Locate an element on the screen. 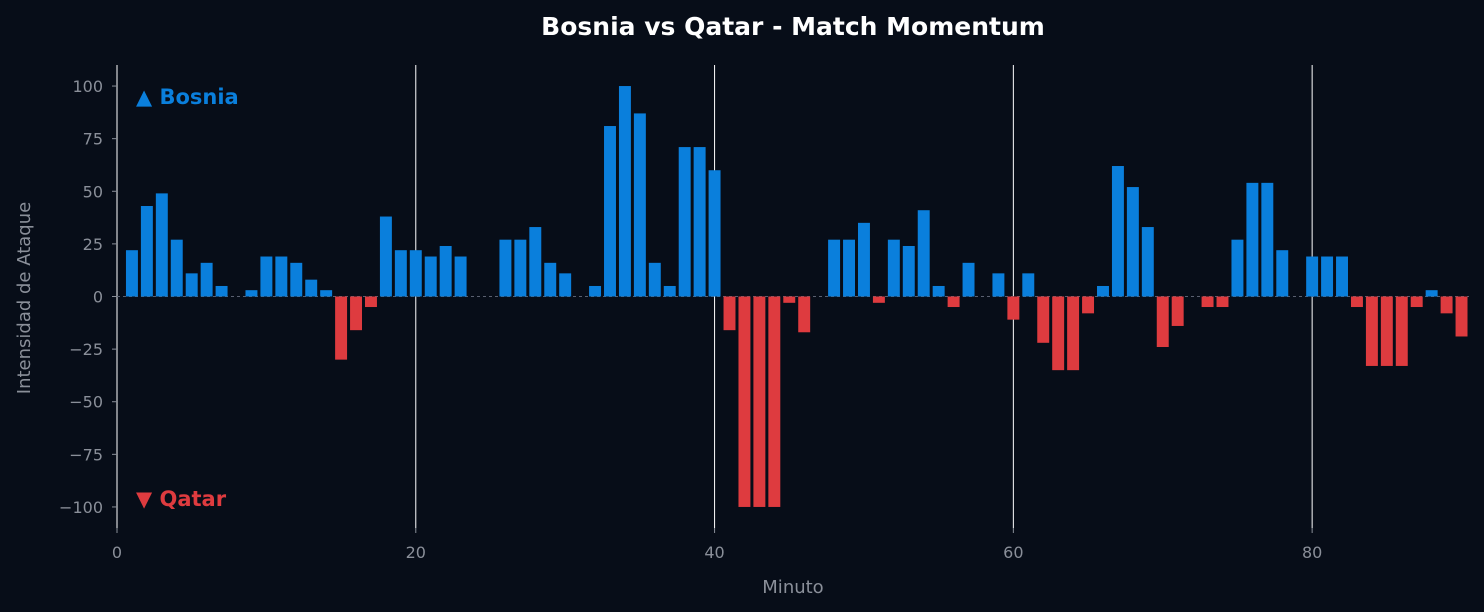  y-tick-label: −25 is located at coordinates (86, 349).